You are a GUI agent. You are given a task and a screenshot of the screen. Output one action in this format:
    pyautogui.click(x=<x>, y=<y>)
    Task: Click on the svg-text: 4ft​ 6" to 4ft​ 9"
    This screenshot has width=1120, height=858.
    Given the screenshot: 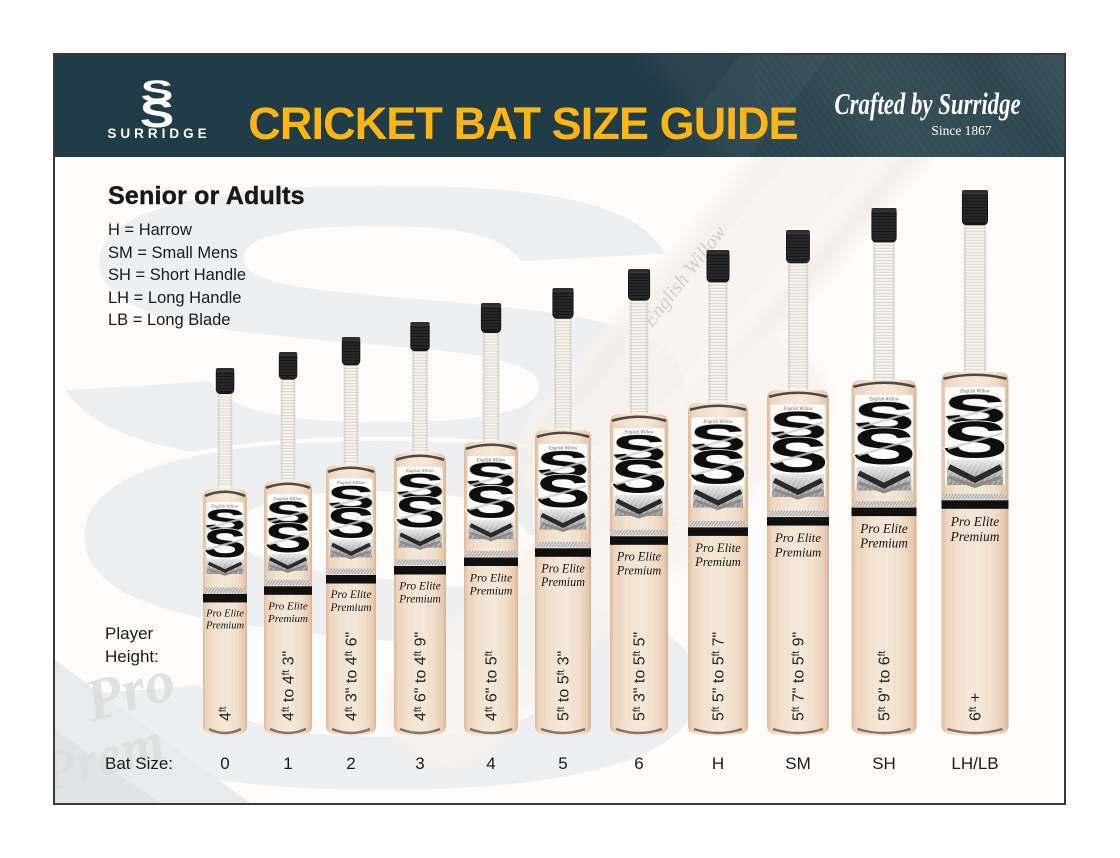 What is the action you would take?
    pyautogui.click(x=421, y=676)
    